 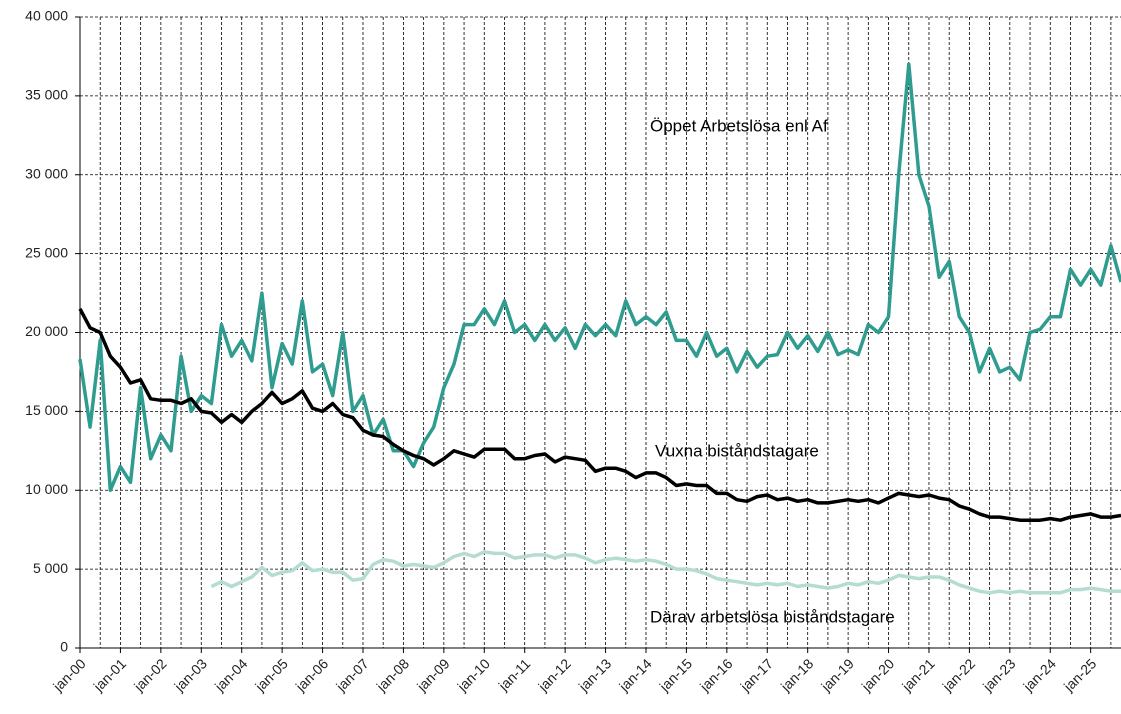 I want to click on y-tick-label: 30 000, so click(x=46, y=173).